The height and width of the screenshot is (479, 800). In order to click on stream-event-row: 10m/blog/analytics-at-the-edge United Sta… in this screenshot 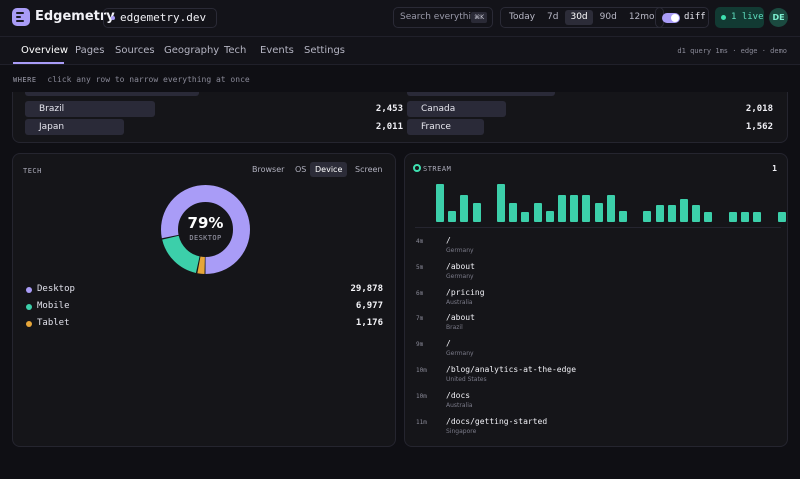, I will do `click(598, 376)`.